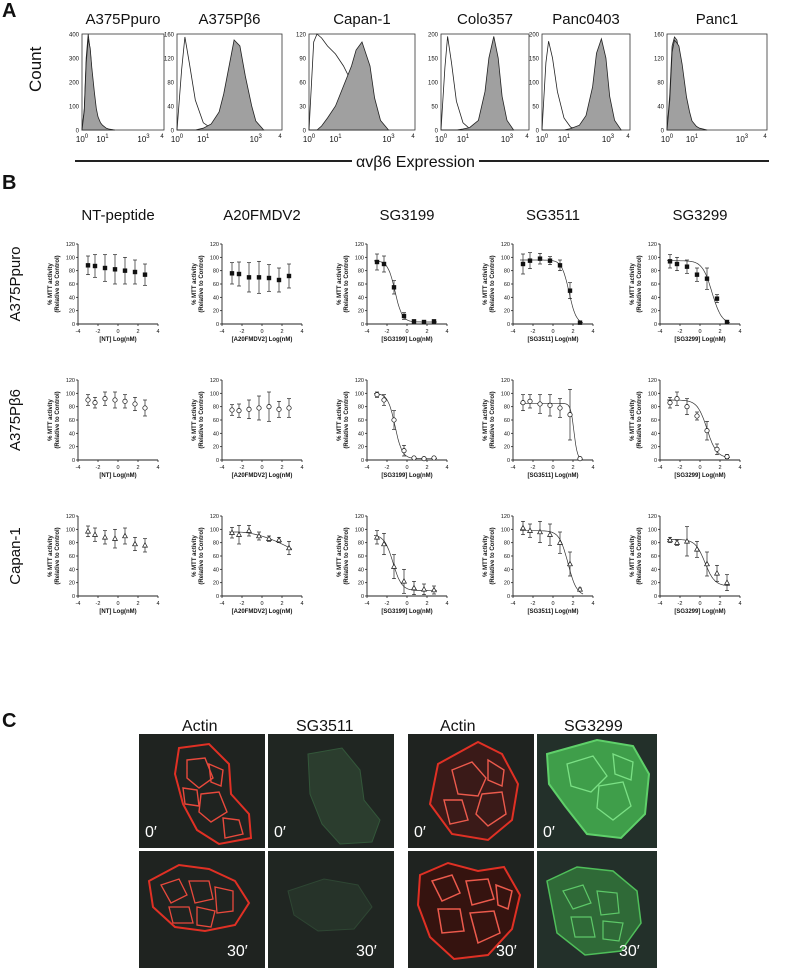 The image size is (787, 974). Describe the element at coordinates (74, 84) in the screenshot. I see `histogram-y-tick: 200` at that location.